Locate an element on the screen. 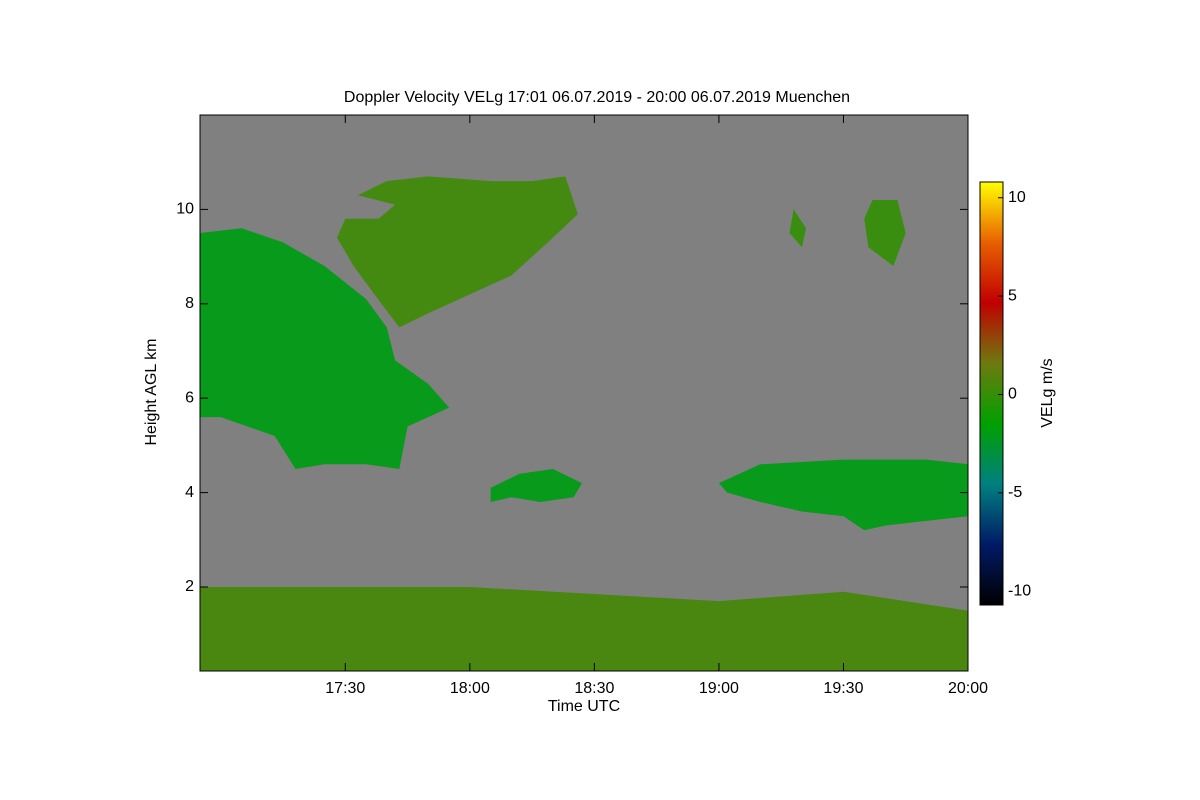 This screenshot has height=800, width=1200. colorbar-tick-label: 10 is located at coordinates (1017, 197).